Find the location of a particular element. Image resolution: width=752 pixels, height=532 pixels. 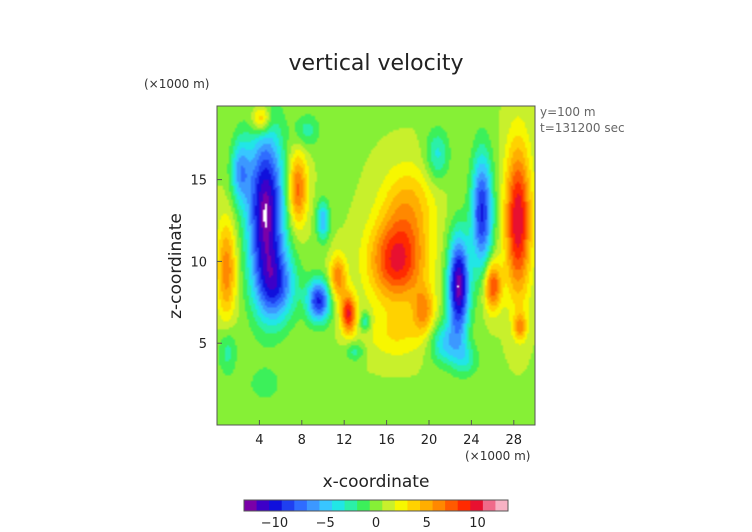

colorbar-tick-label: −10 is located at coordinates (274, 523).